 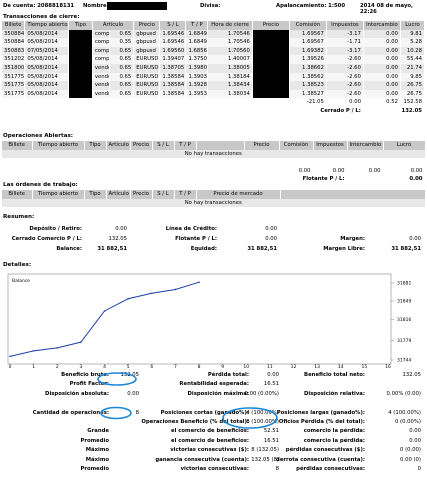 What do you see at coordinates (262, 249) in the screenshot?
I see `equity-value: 31 882,51` at bounding box center [262, 249].